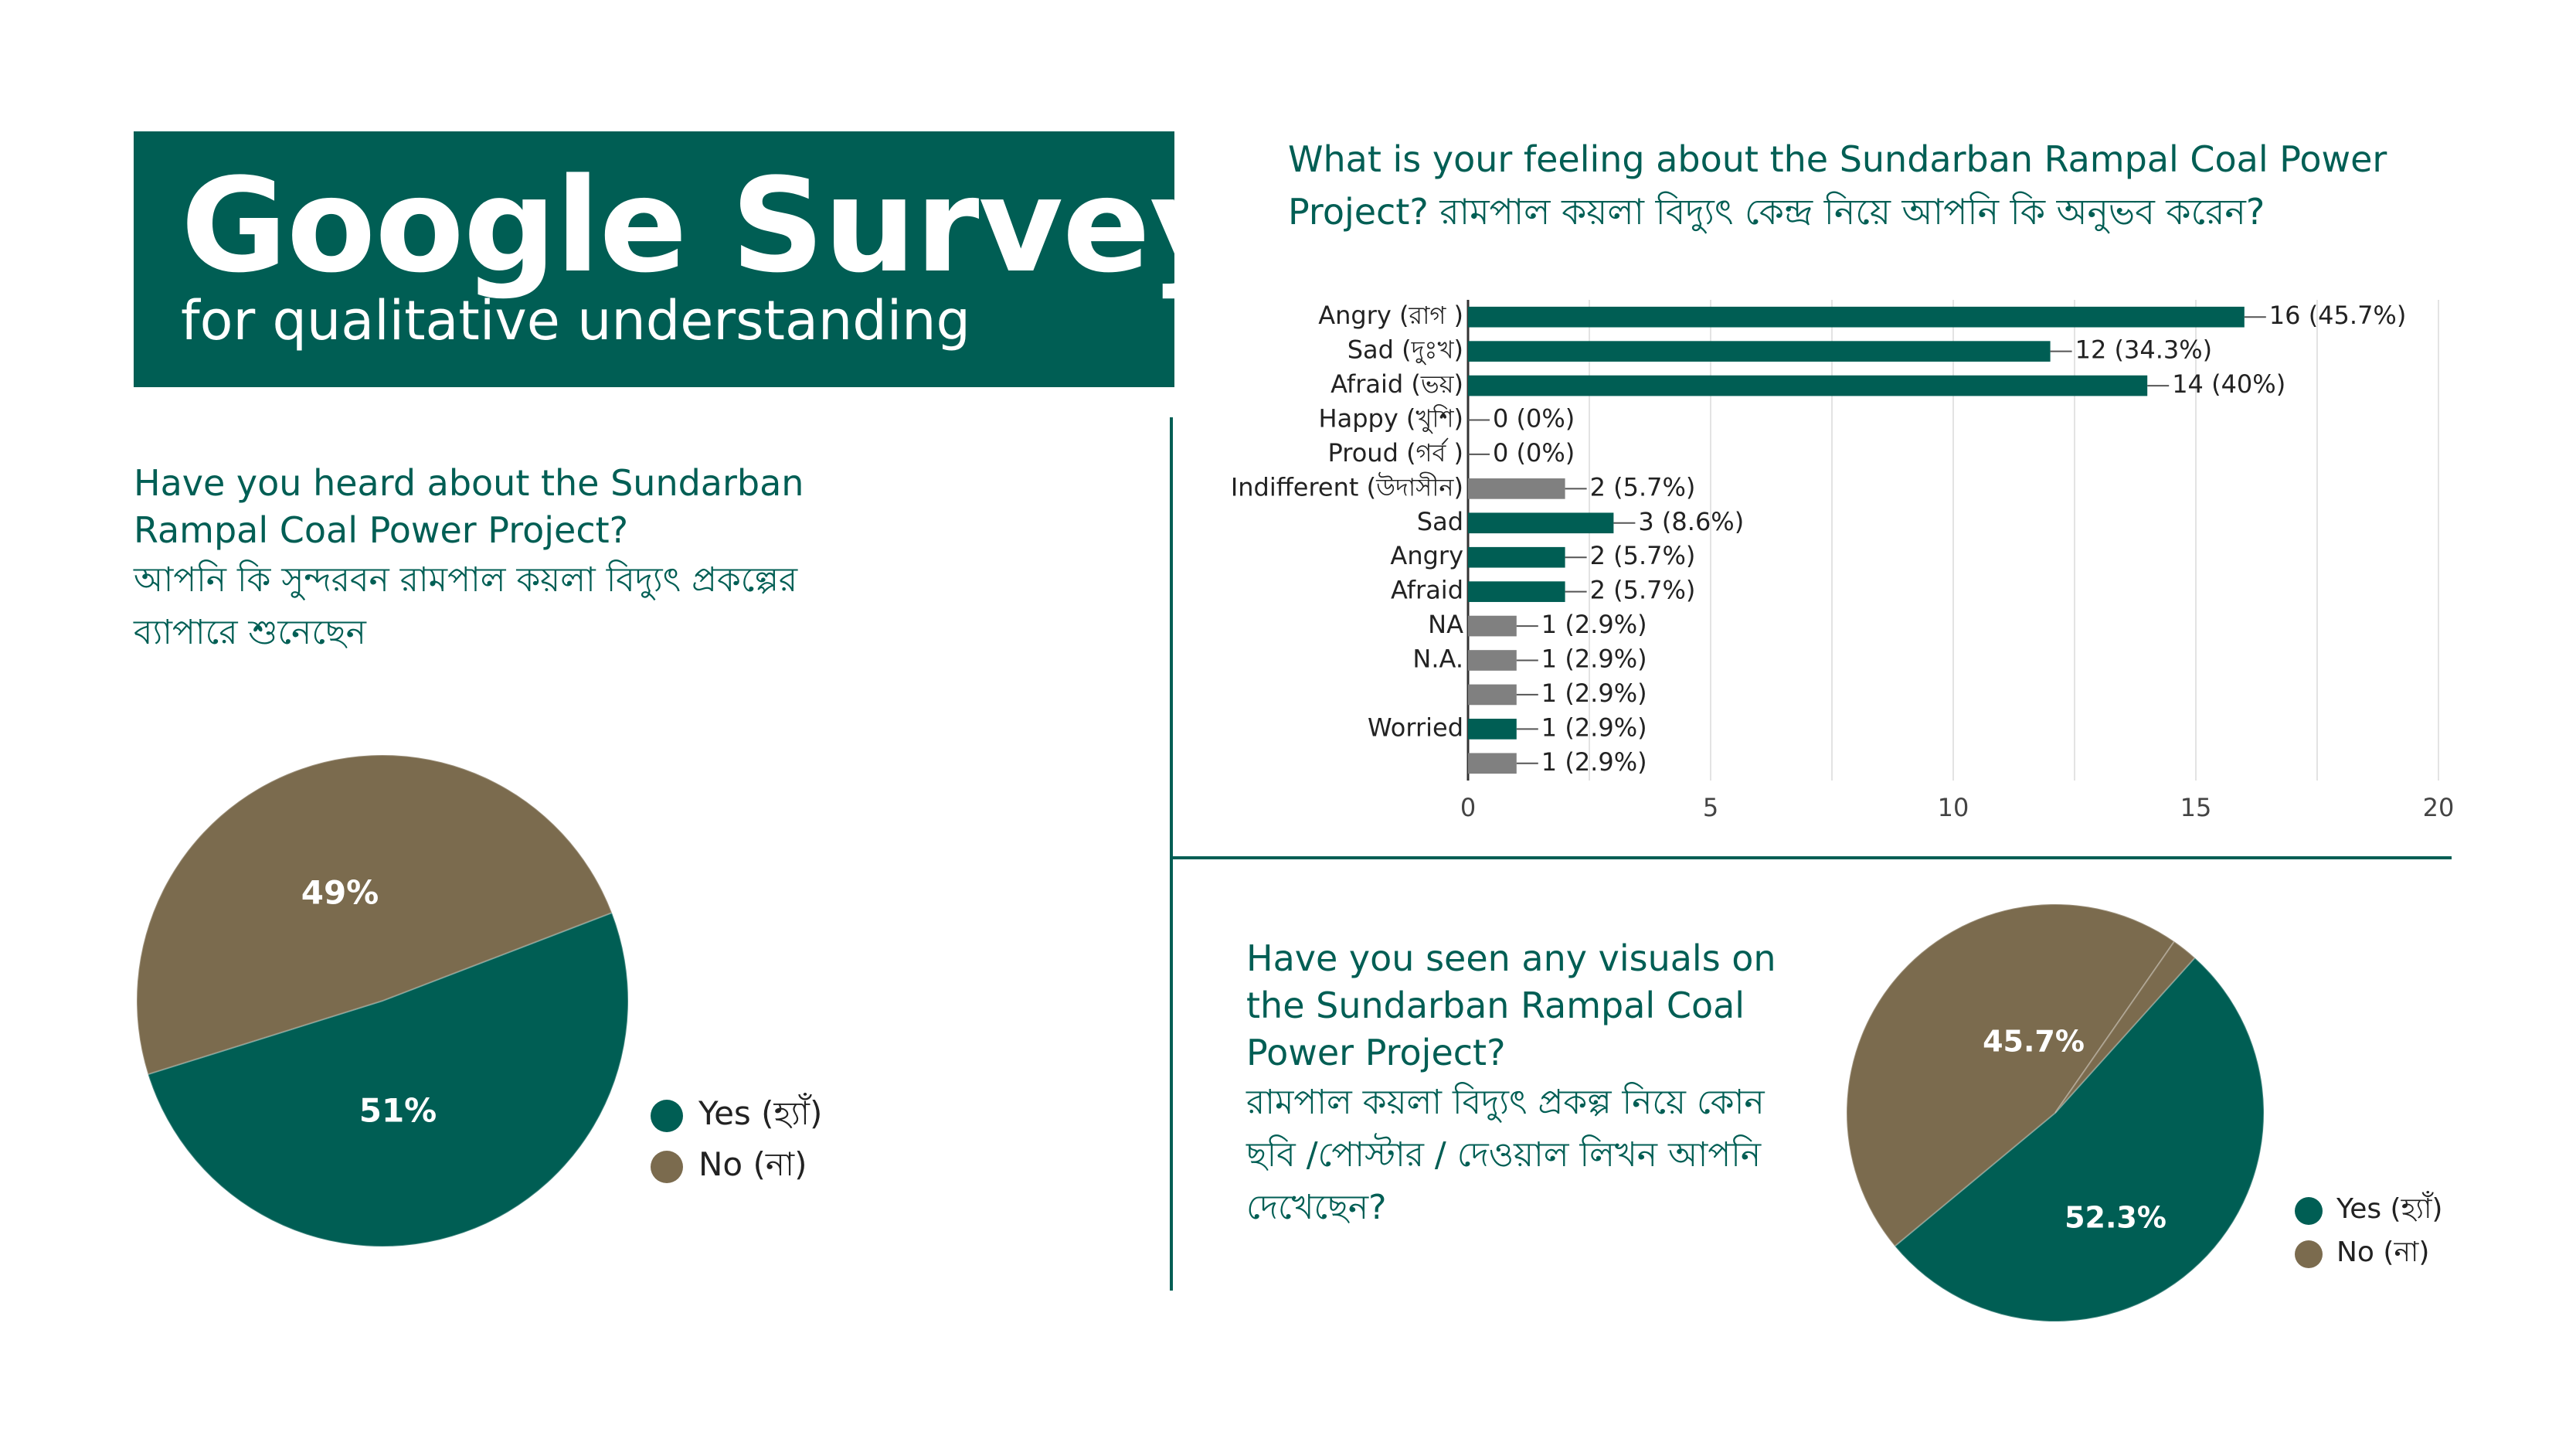  What do you see at coordinates (1504, 1155) in the screenshot?
I see `question-3-bn-line: ছবি /পোস্টার / দেওয়াল লিখন আপনি` at bounding box center [1504, 1155].